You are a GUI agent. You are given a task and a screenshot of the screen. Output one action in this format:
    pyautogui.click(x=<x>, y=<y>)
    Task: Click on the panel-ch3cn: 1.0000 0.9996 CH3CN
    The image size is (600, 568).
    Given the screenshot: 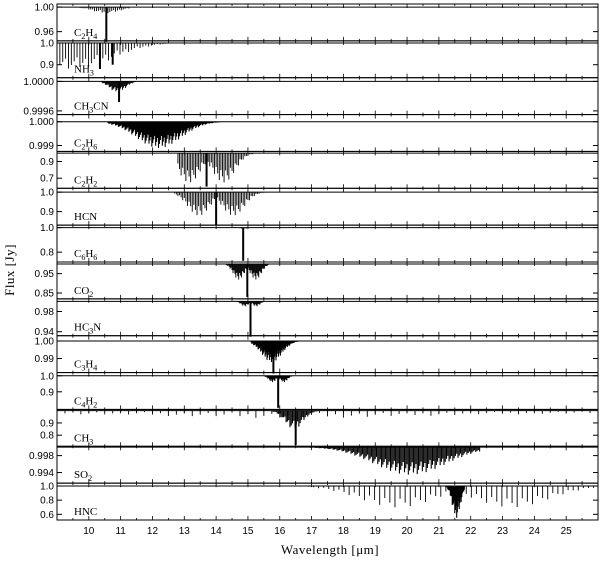 What is the action you would take?
    pyautogui.click(x=311, y=97)
    